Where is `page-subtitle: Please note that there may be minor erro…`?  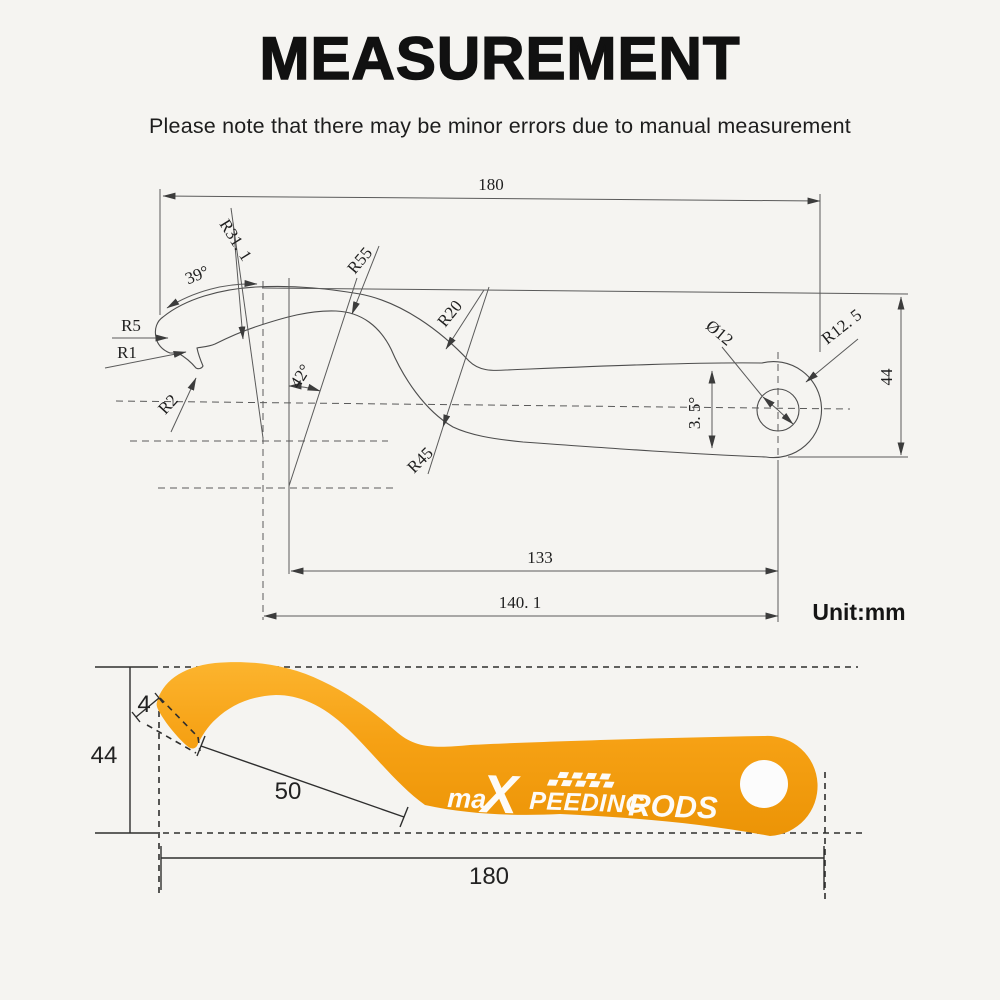
page-subtitle: Please note that there may be minor erro… is located at coordinates (500, 126).